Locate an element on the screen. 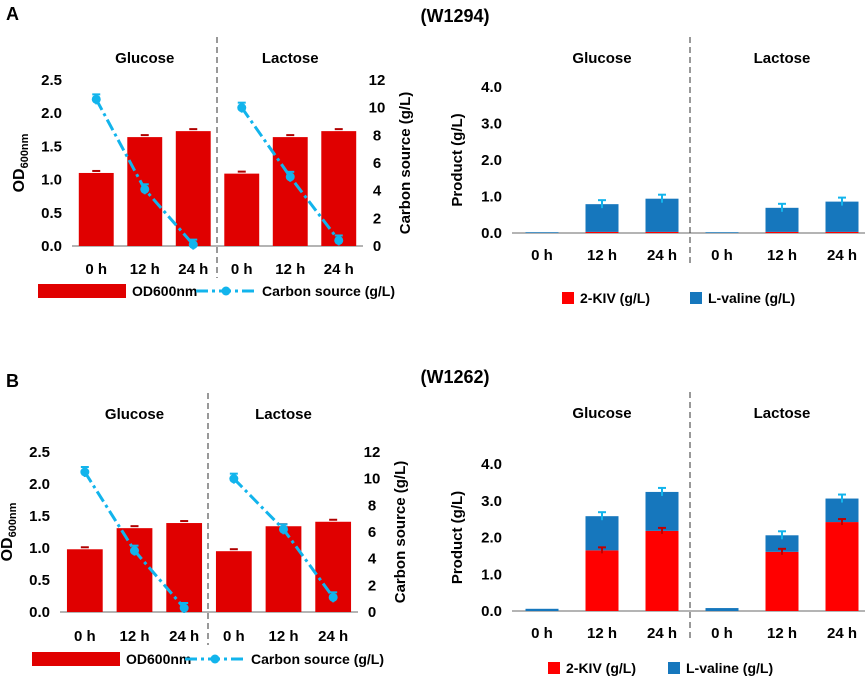 This screenshot has height=676, width=865. carbon-line is located at coordinates (290, 174).